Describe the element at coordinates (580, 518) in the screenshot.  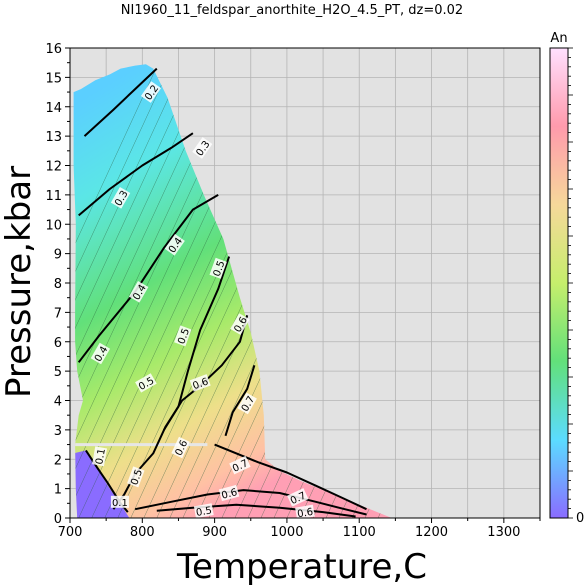
I see `colorbar-min-label: 0` at that location.